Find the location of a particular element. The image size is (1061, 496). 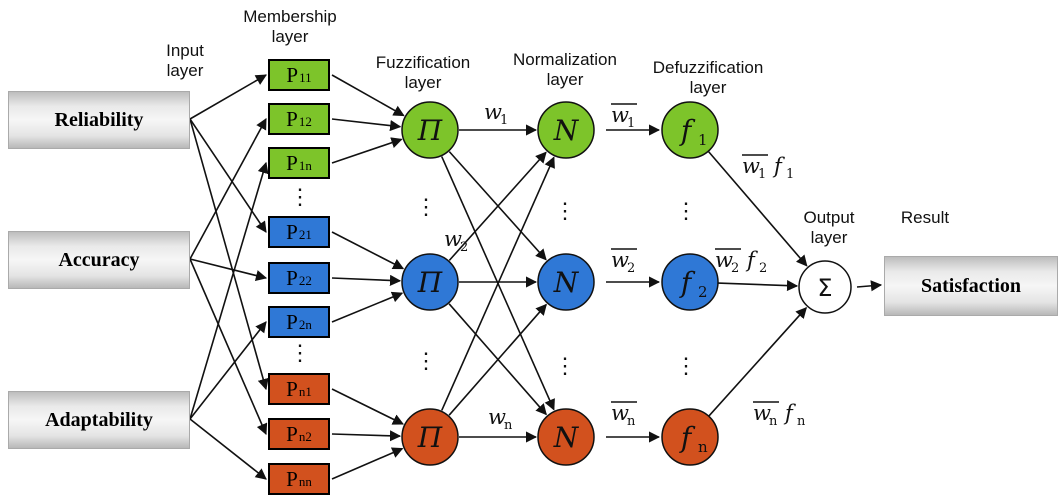

ellipsis-defuzz-2: ⋮ is located at coordinates (686, 365).